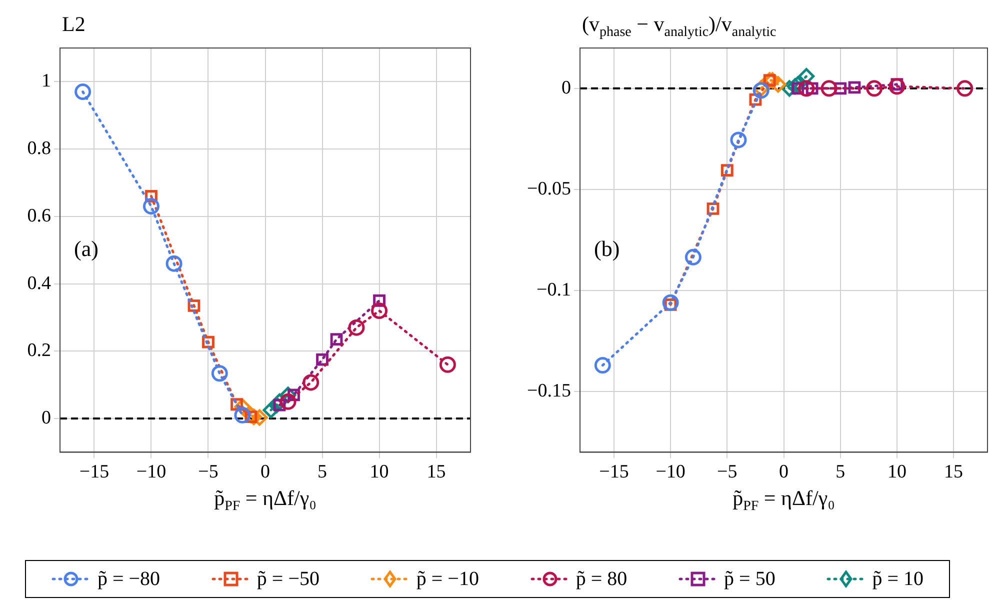 The width and height of the screenshot is (997, 601). What do you see at coordinates (74, 24) in the screenshot?
I see `y-axis-title: L2` at bounding box center [74, 24].